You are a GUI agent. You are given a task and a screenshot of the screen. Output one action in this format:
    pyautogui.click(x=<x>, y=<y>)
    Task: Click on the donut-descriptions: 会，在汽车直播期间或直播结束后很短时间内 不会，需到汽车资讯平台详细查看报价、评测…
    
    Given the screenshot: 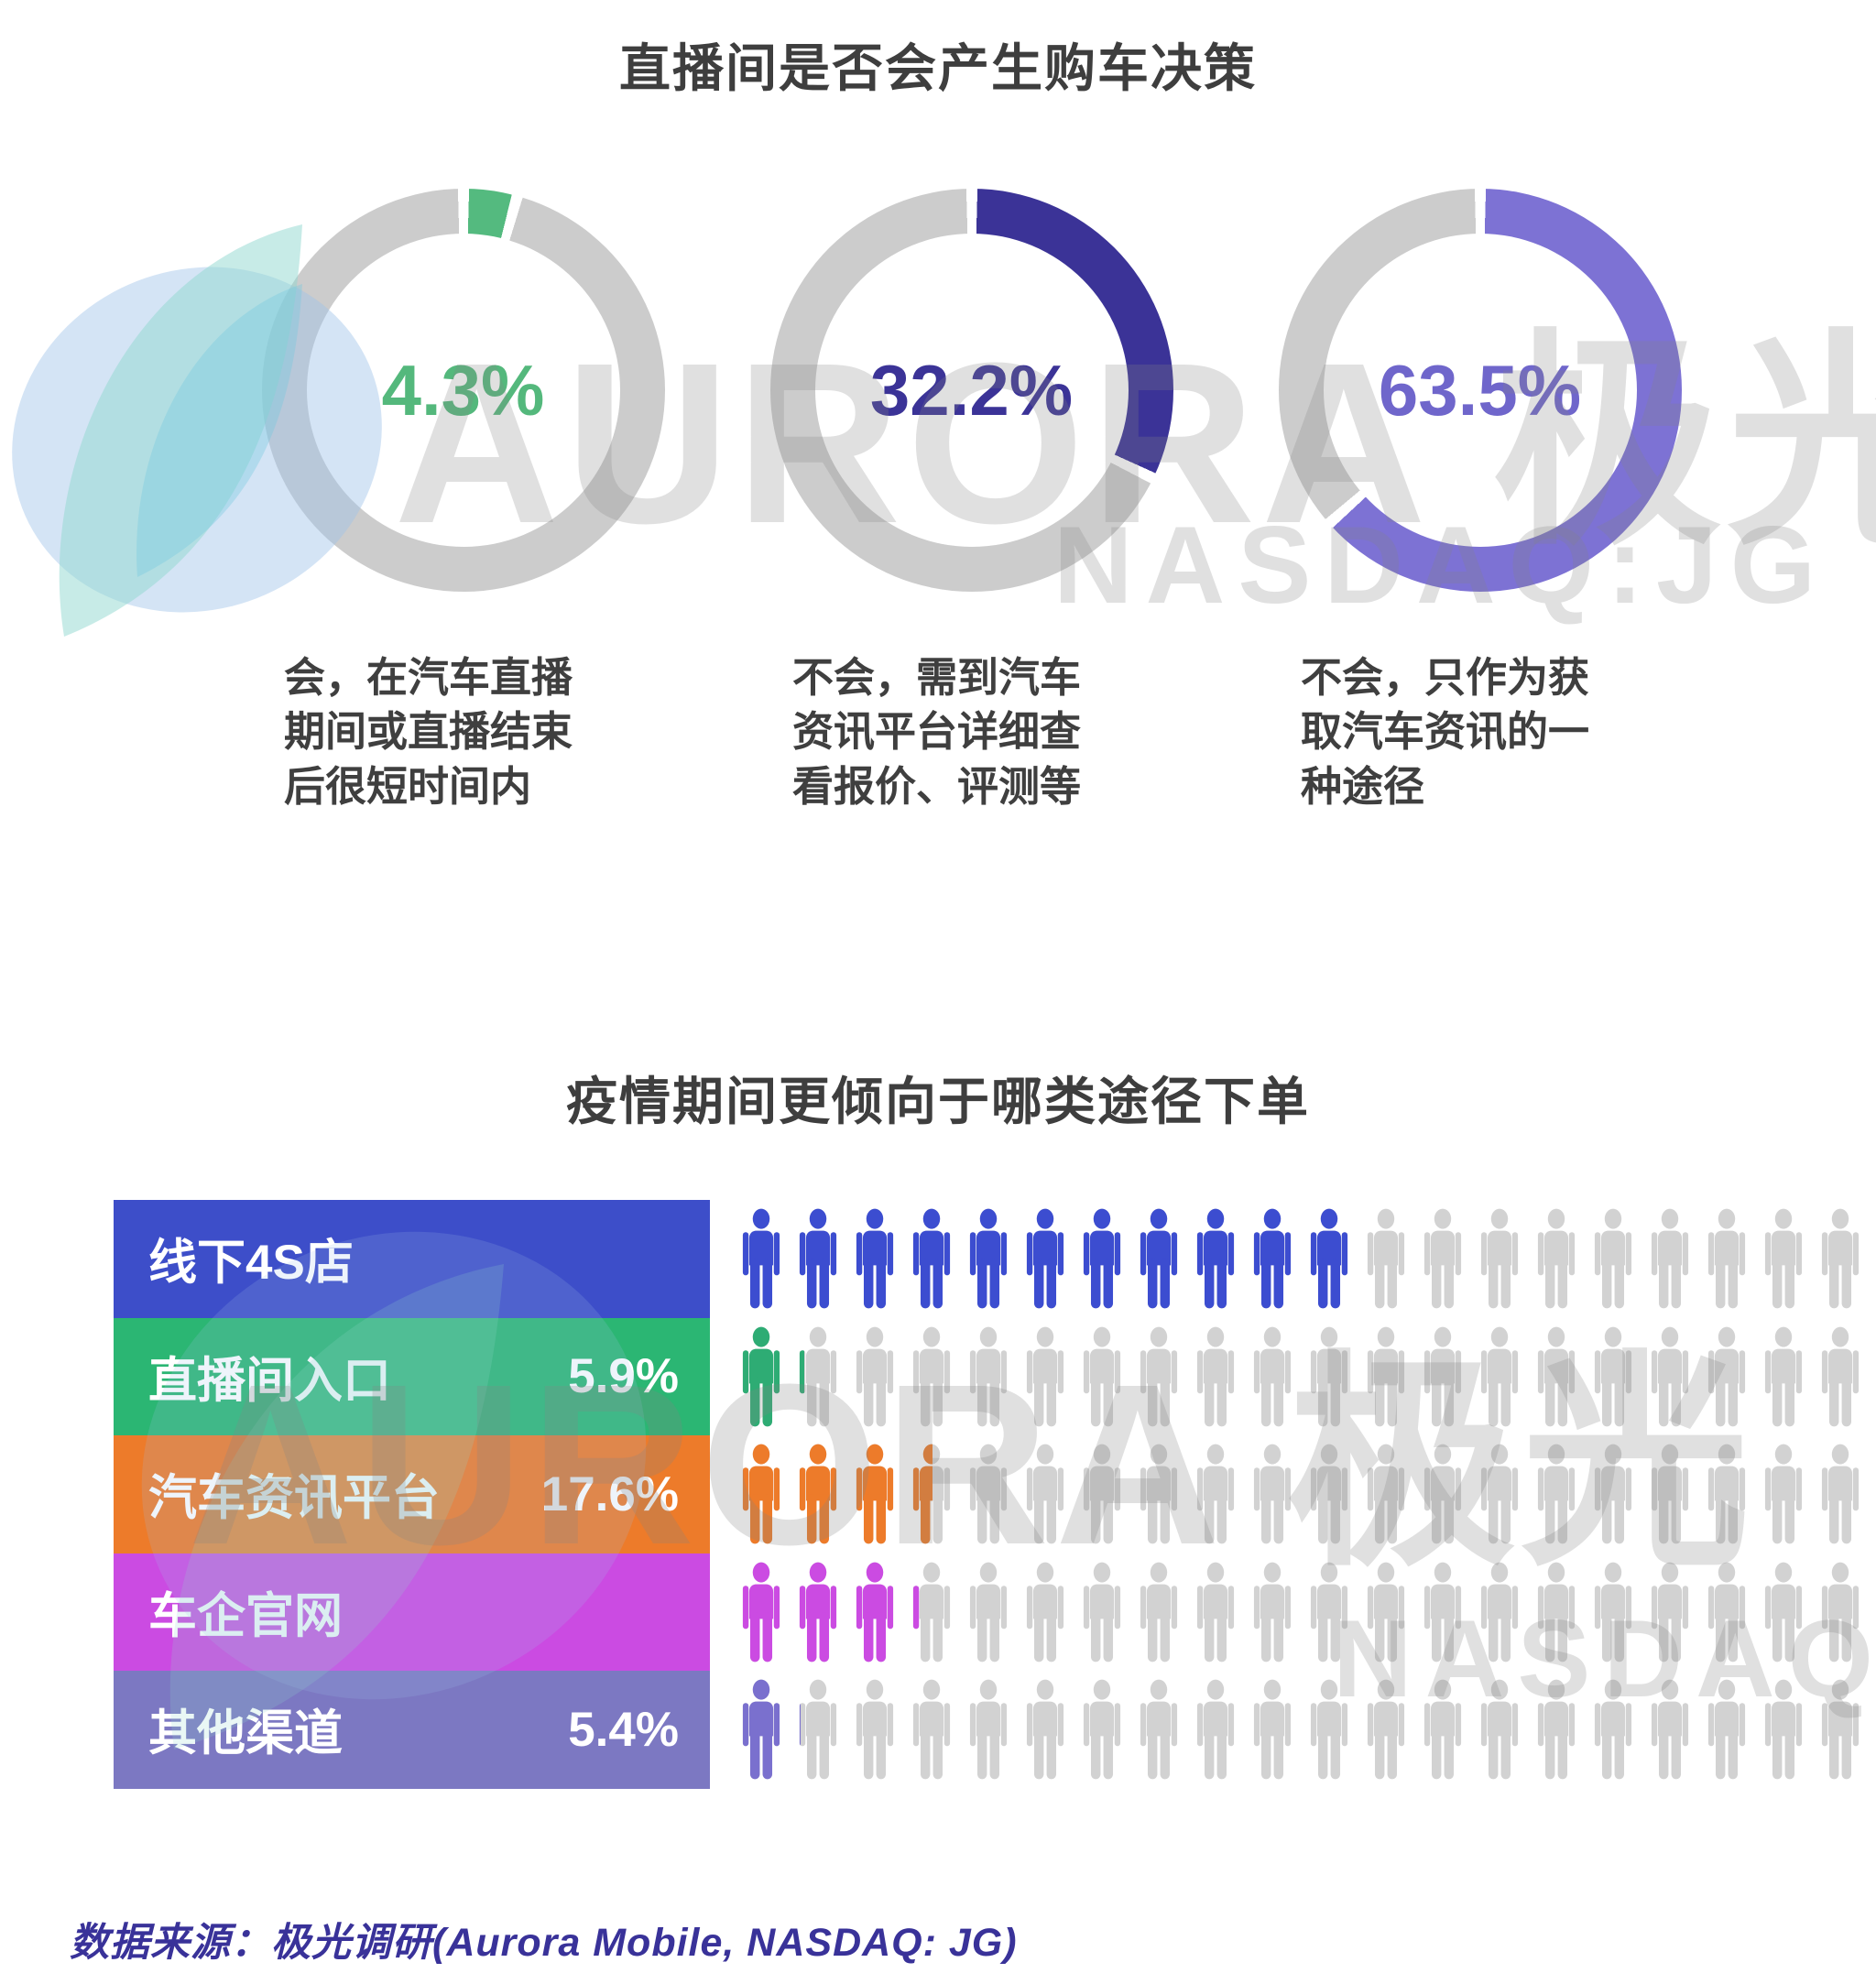 What is the action you would take?
    pyautogui.click(x=971, y=732)
    